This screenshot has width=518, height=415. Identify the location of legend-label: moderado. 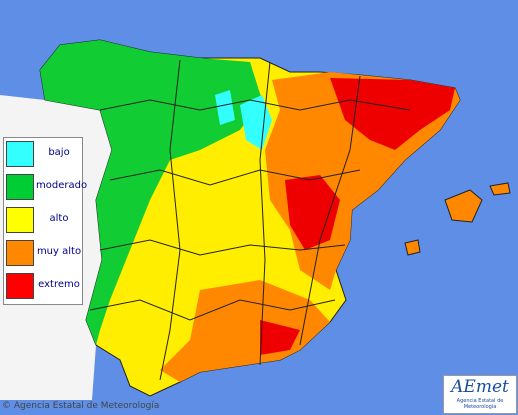
(62, 185).